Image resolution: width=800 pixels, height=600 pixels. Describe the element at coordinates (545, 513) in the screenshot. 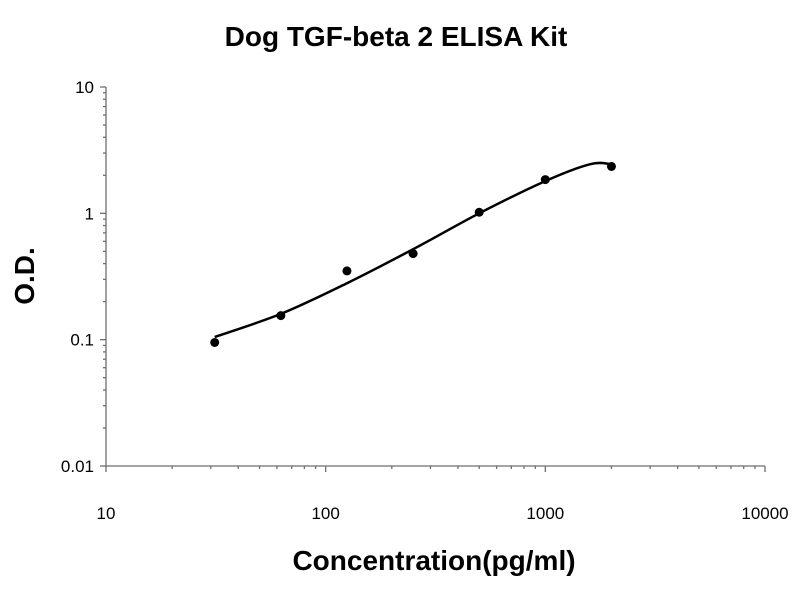

I see `x-tick-label: 1000` at that location.